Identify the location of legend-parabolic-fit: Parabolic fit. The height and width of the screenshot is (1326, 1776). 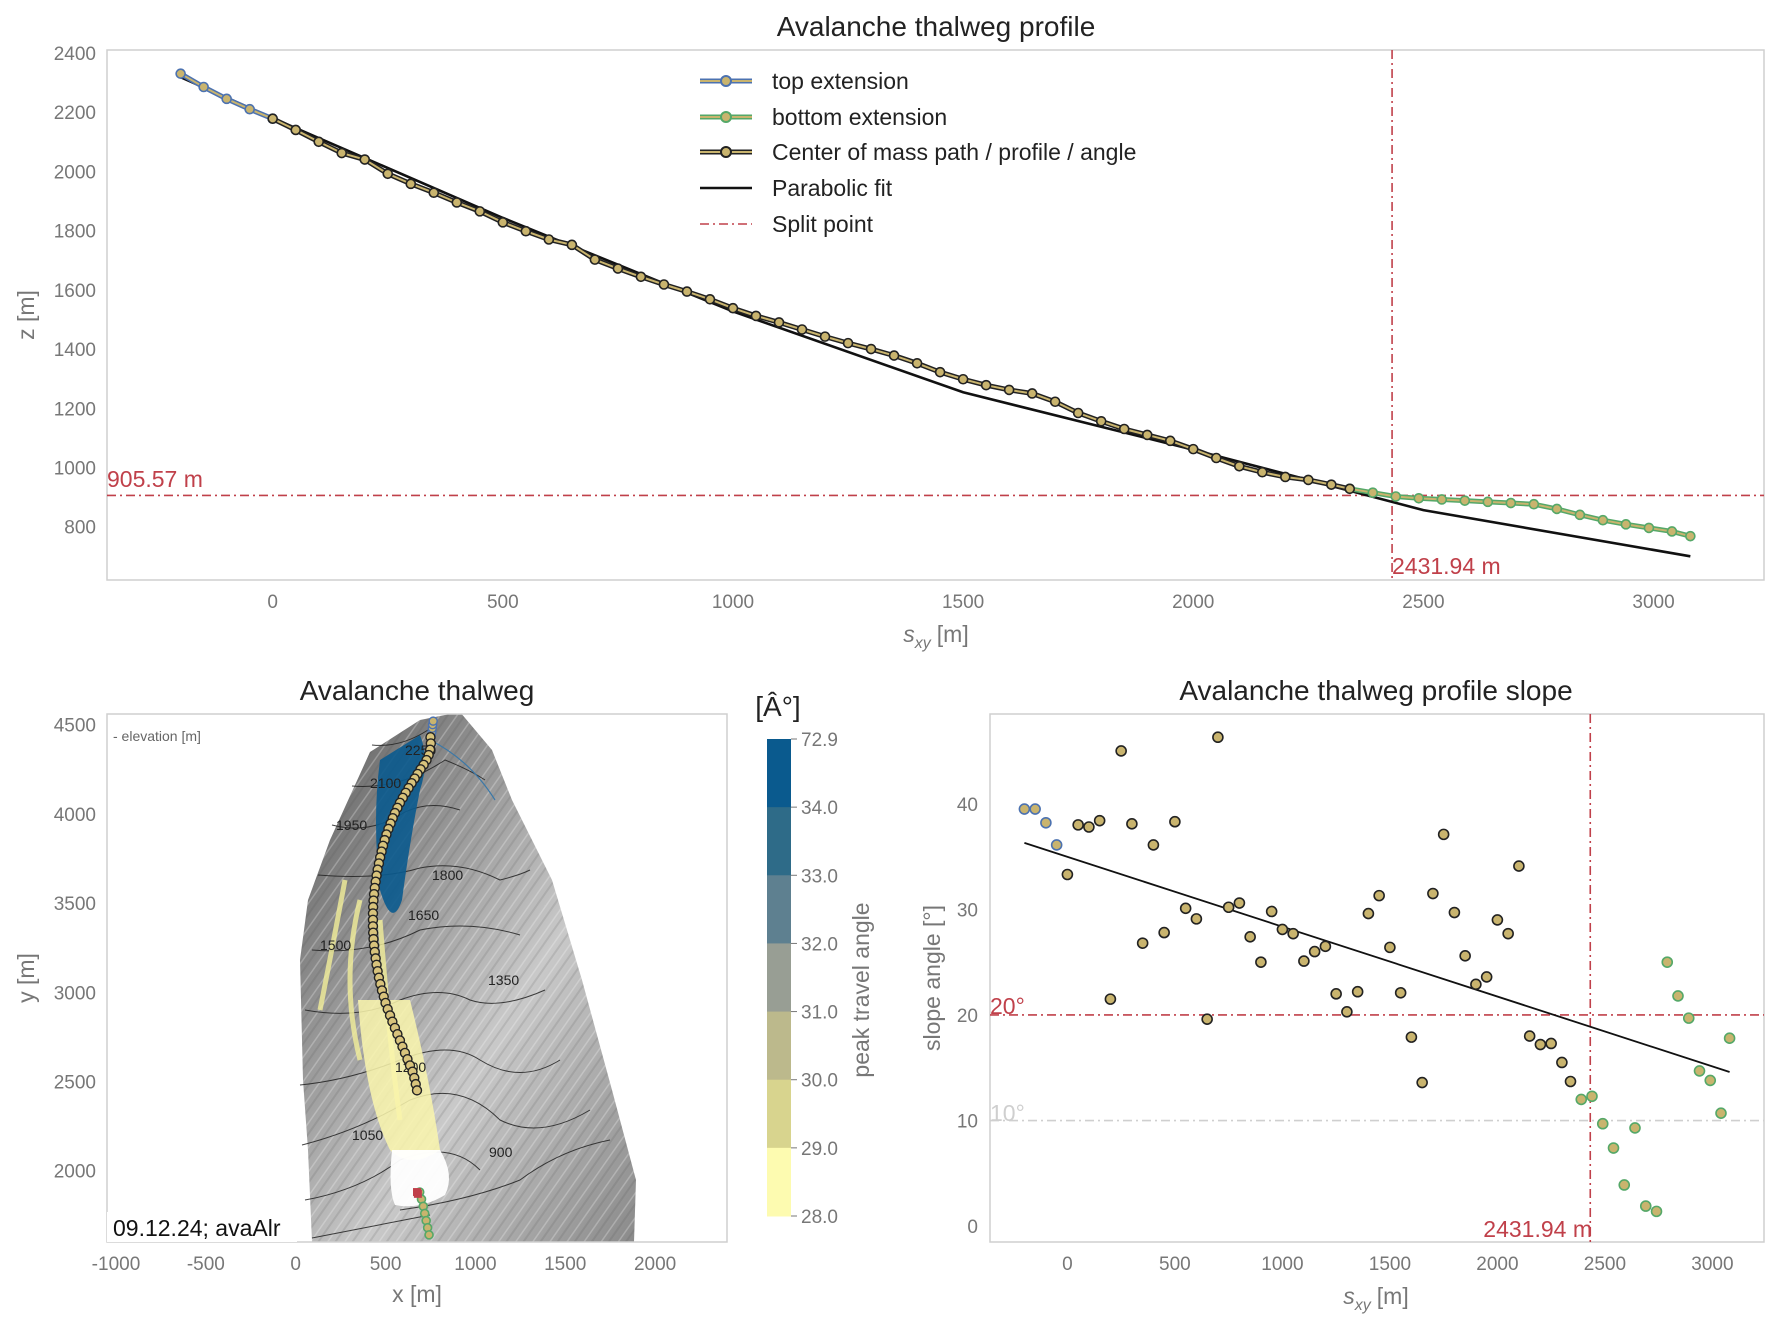
(832, 188).